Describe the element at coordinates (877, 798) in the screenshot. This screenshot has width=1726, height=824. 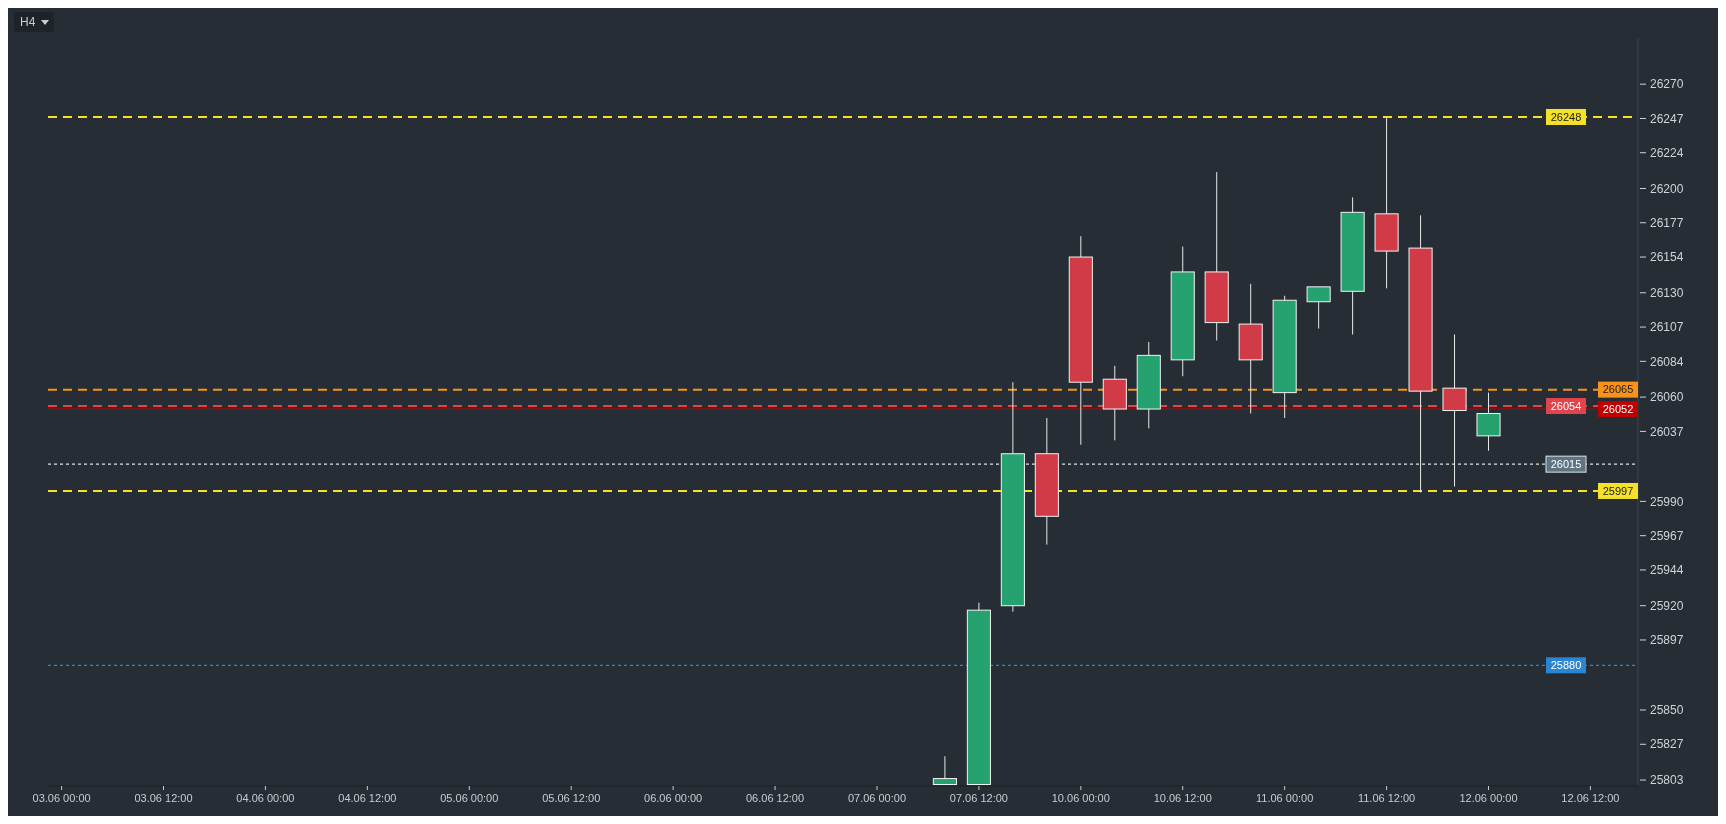
I see `x-tick-label: 07.06 00:00` at that location.